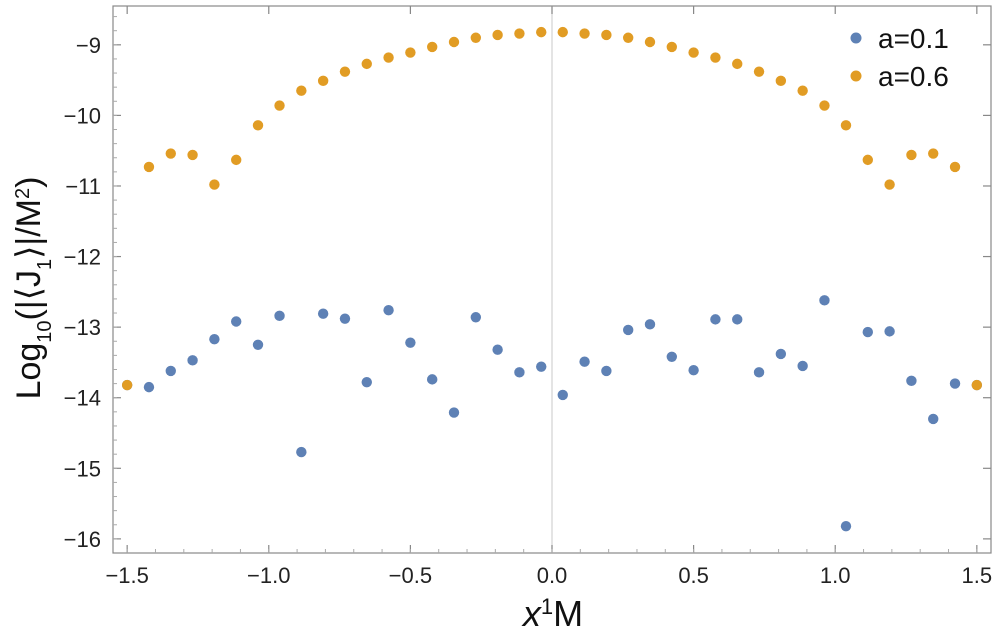 This screenshot has height=638, width=997. What do you see at coordinates (29, 229) in the screenshot?
I see `y-axis-title-mid2: ⟩|/M` at bounding box center [29, 229].